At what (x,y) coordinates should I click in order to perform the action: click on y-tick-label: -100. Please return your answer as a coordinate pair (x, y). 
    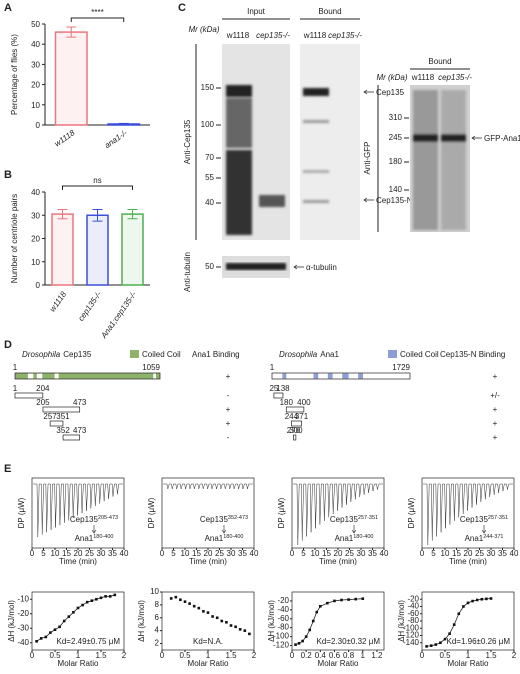
    Looking at the image, I should click on (411, 627).